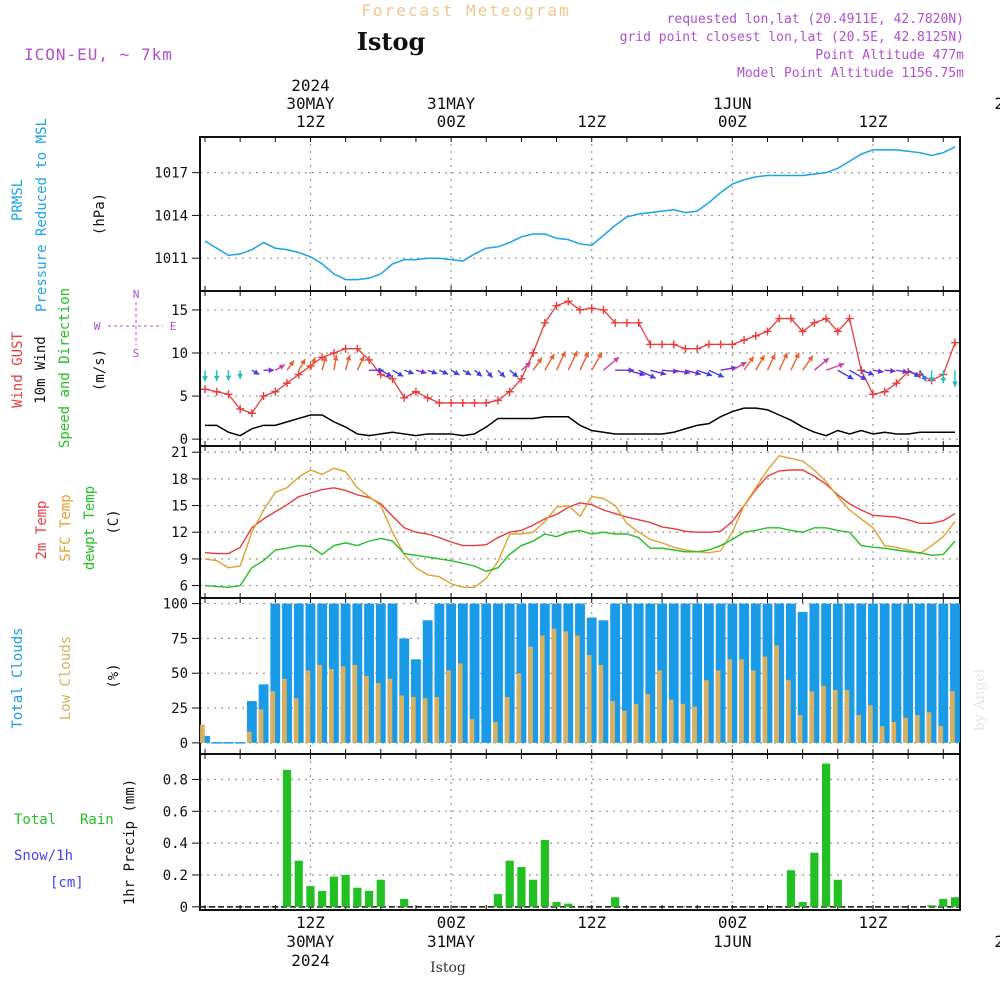 The width and height of the screenshot is (1000, 1000). I want to click on wind-label: 10m Wind, so click(41, 369).